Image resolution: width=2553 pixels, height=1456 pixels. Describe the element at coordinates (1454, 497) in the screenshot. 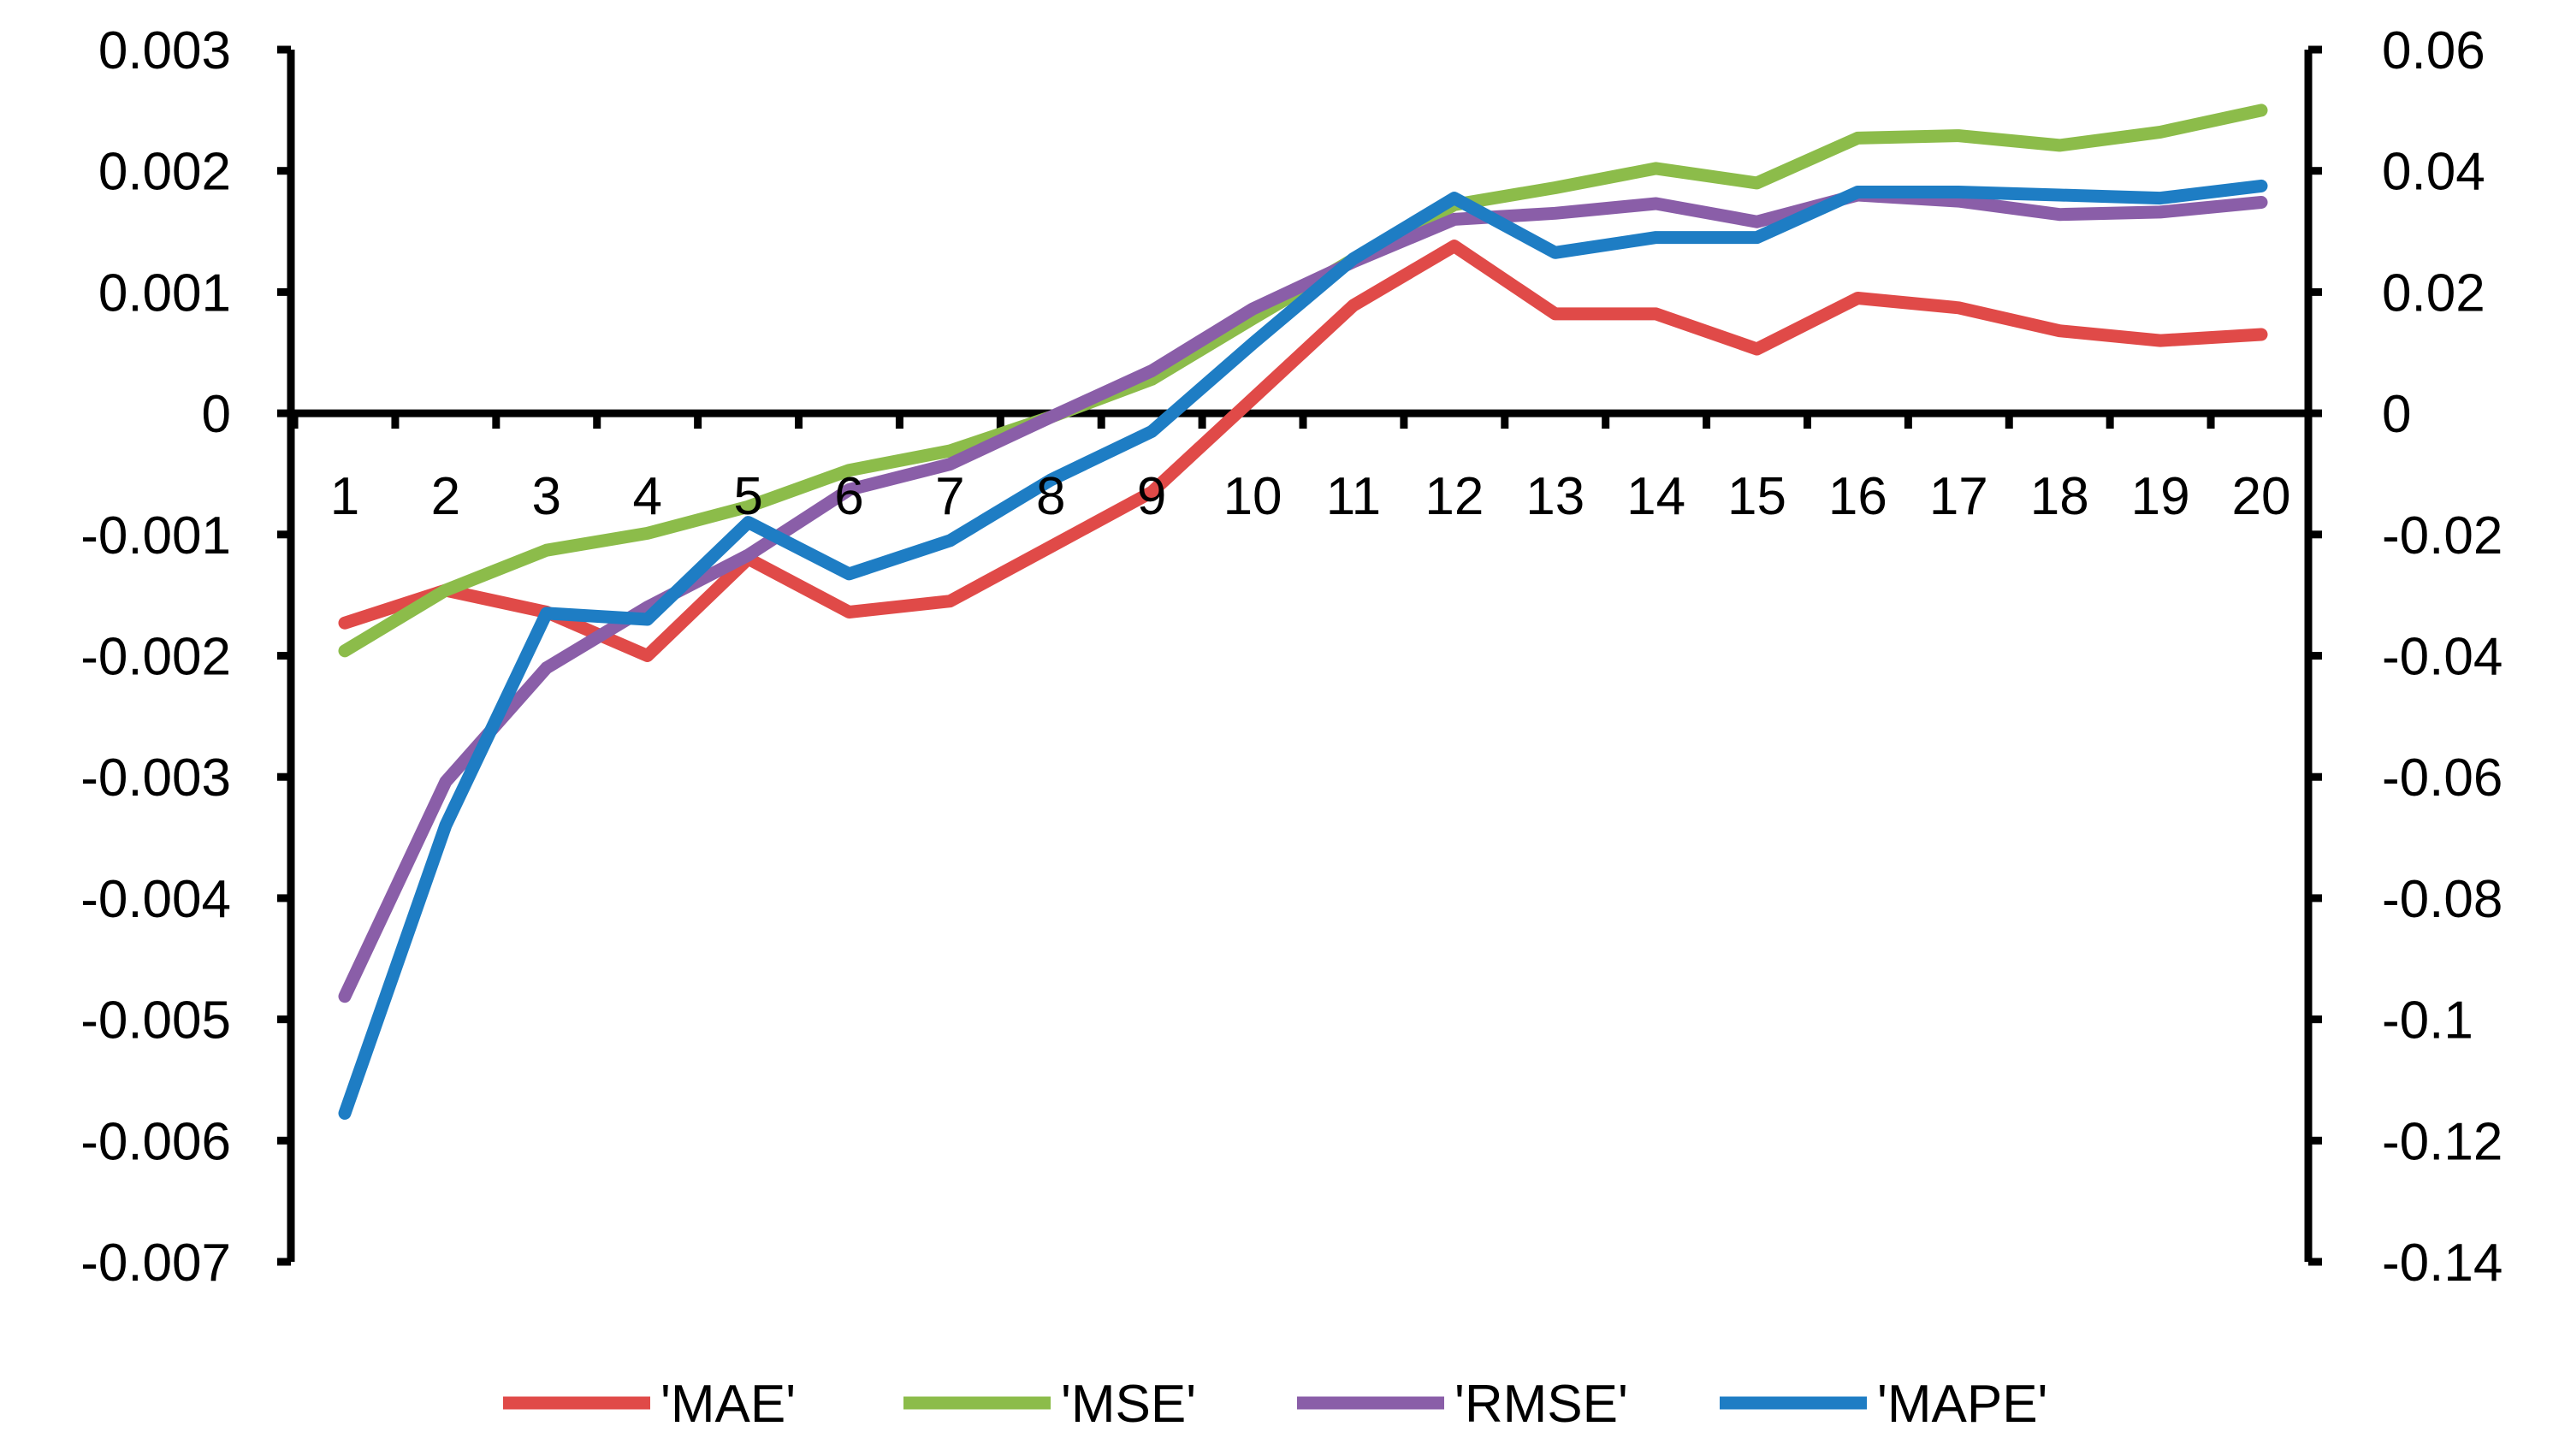

I see `x-tick-label: 12` at that location.